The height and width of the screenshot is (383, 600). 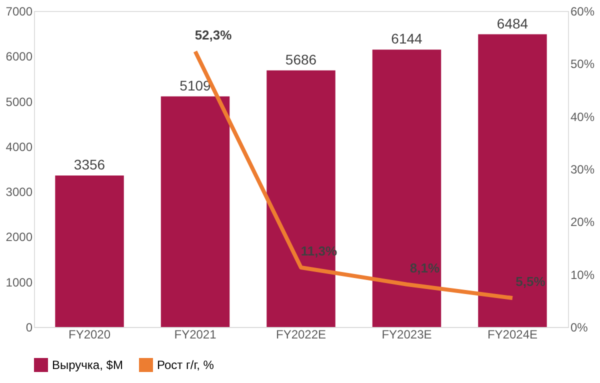 I want to click on x-tick-label: FY2020, so click(x=89, y=335).